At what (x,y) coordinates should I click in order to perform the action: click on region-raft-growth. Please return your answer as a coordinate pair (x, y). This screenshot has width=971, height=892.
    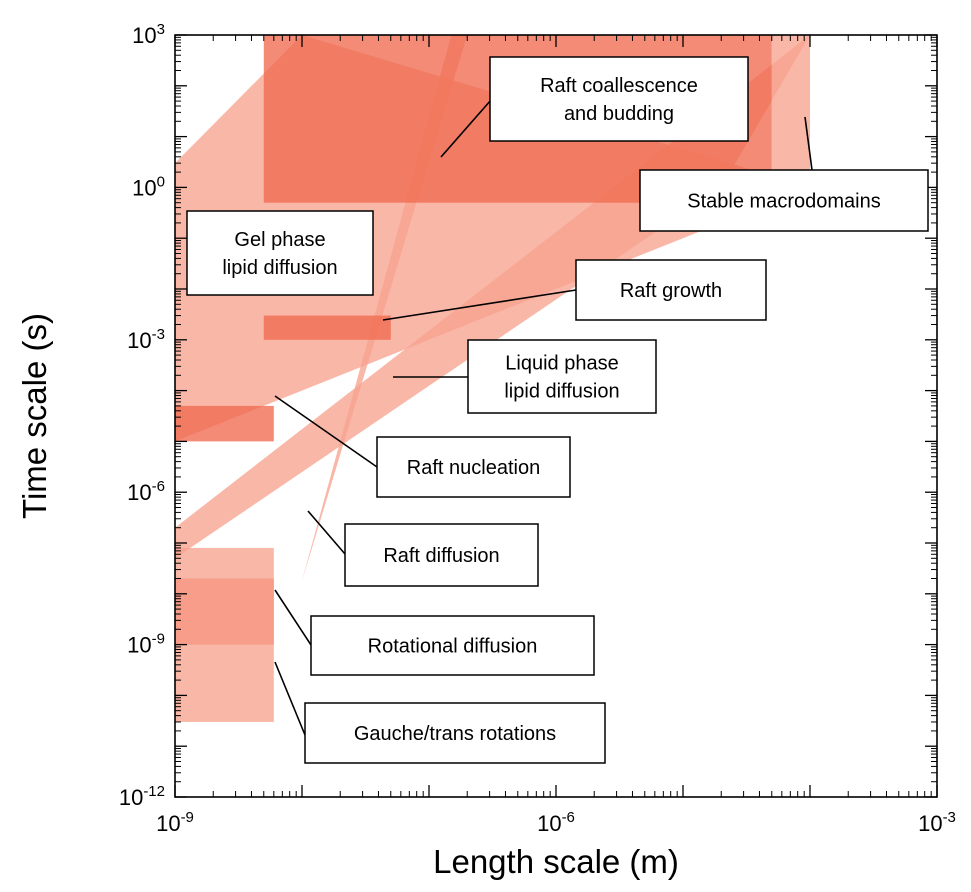
    Looking at the image, I should click on (327, 327).